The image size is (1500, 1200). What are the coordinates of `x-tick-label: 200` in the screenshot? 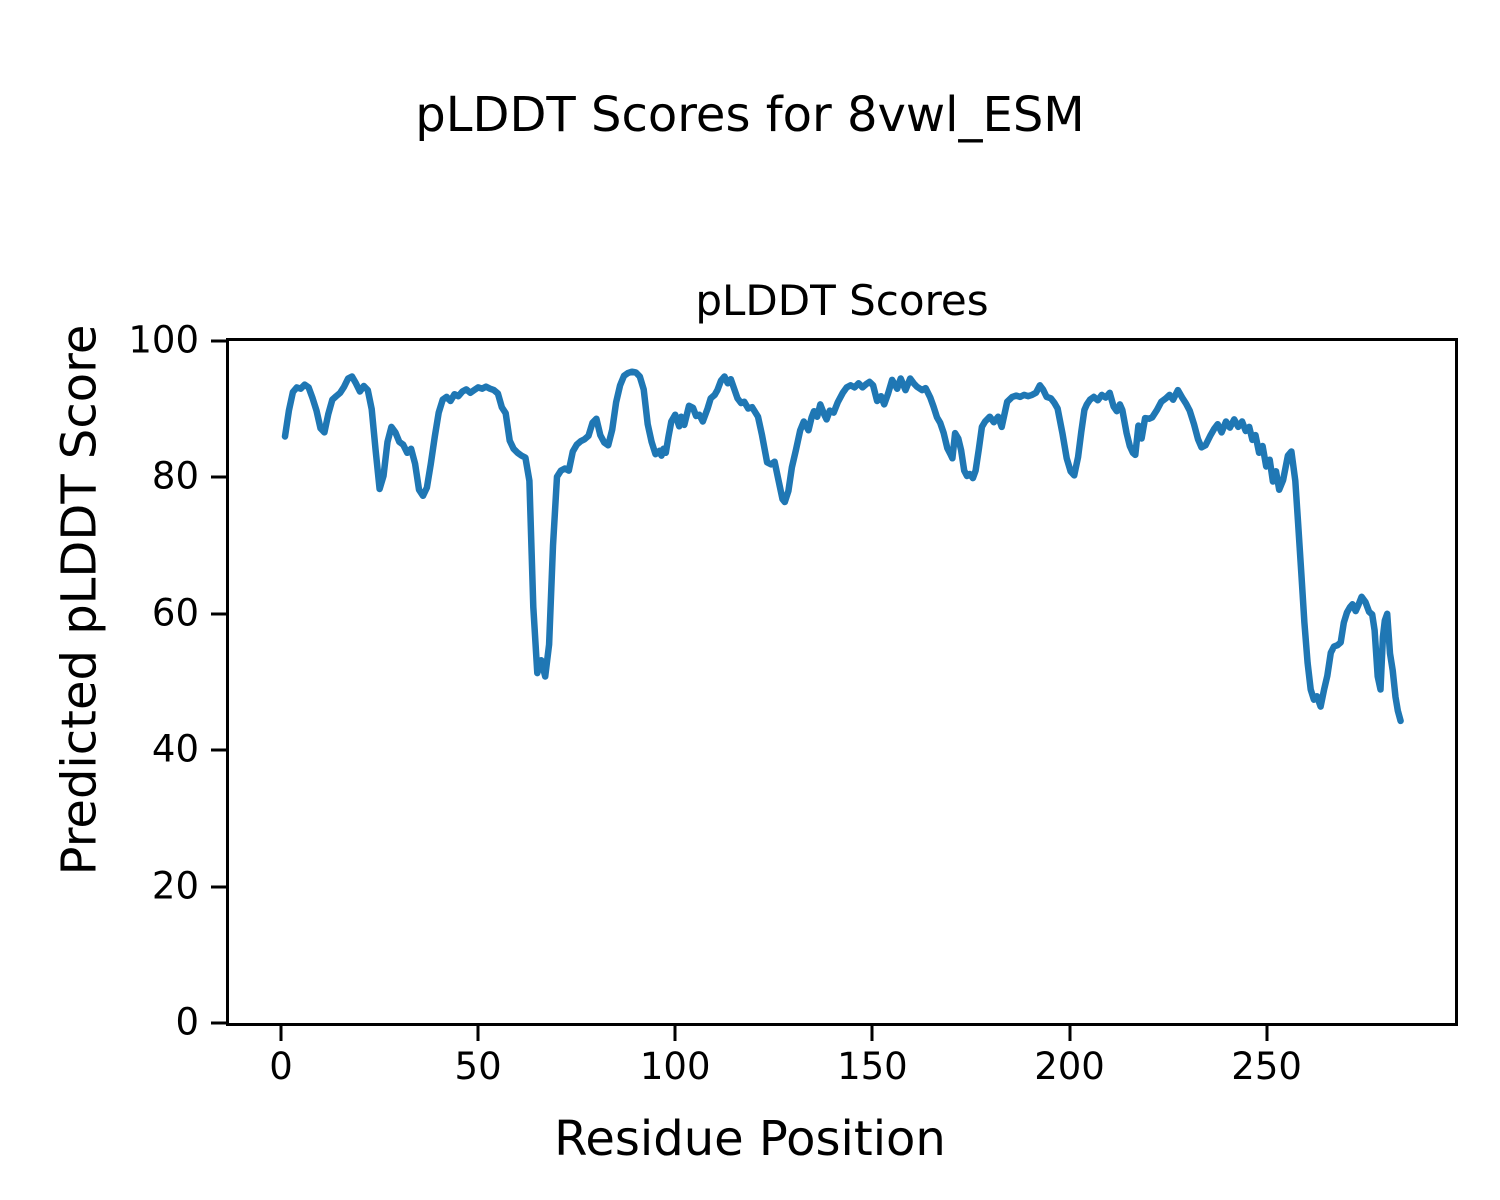 It's located at (1069, 1066).